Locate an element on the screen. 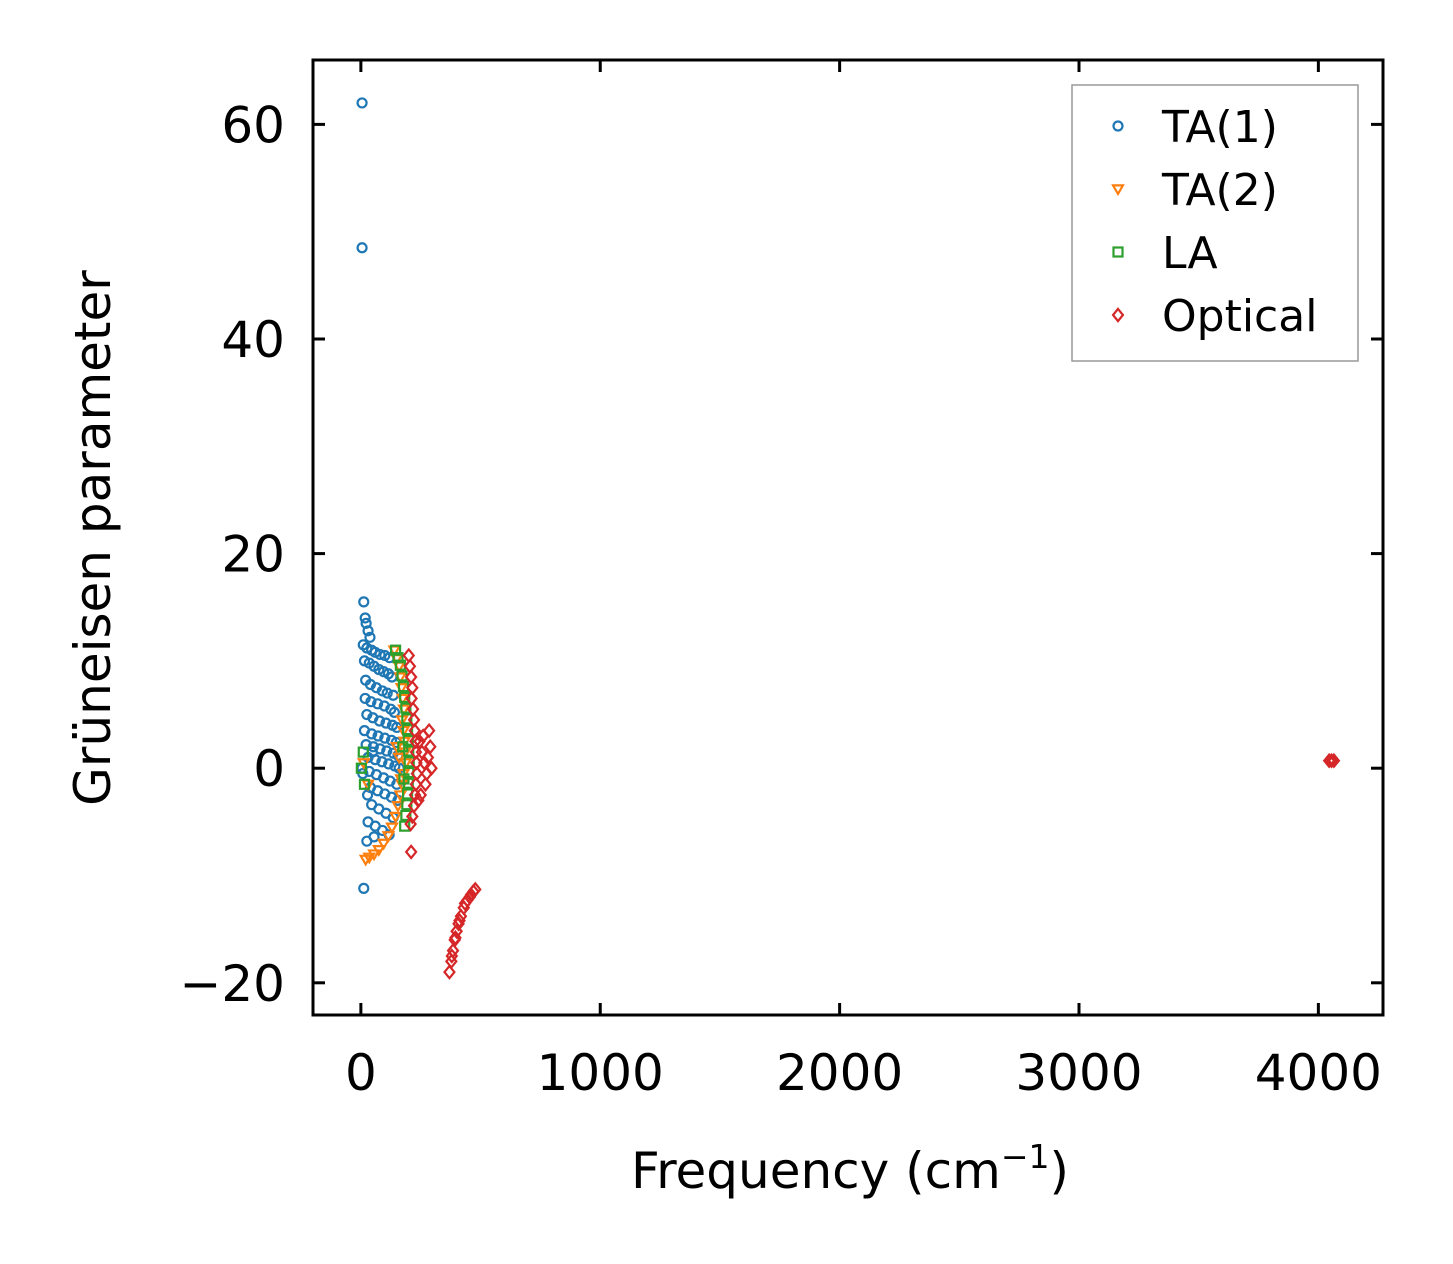 This screenshot has height=1264, width=1453. x-axis-title-suffix: ) is located at coordinates (1060, 1171).